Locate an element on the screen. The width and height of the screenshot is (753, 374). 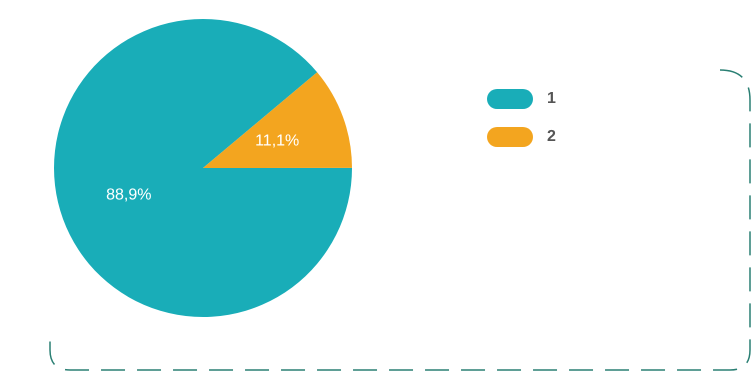
data-label: 88,9% is located at coordinates (129, 195).